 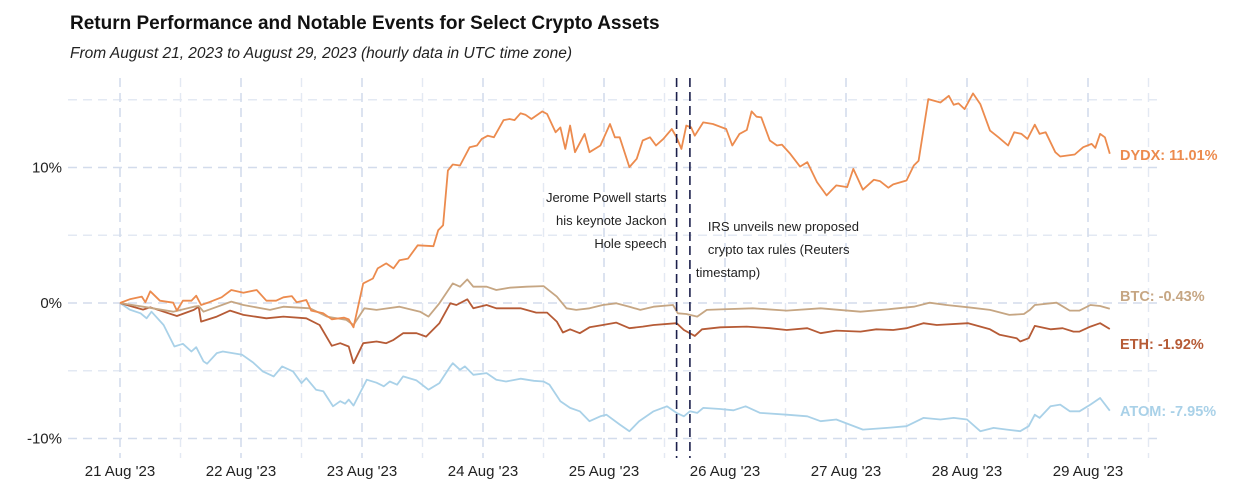 What do you see at coordinates (728, 272) in the screenshot?
I see `event-annotation-line: timestamp)` at bounding box center [728, 272].